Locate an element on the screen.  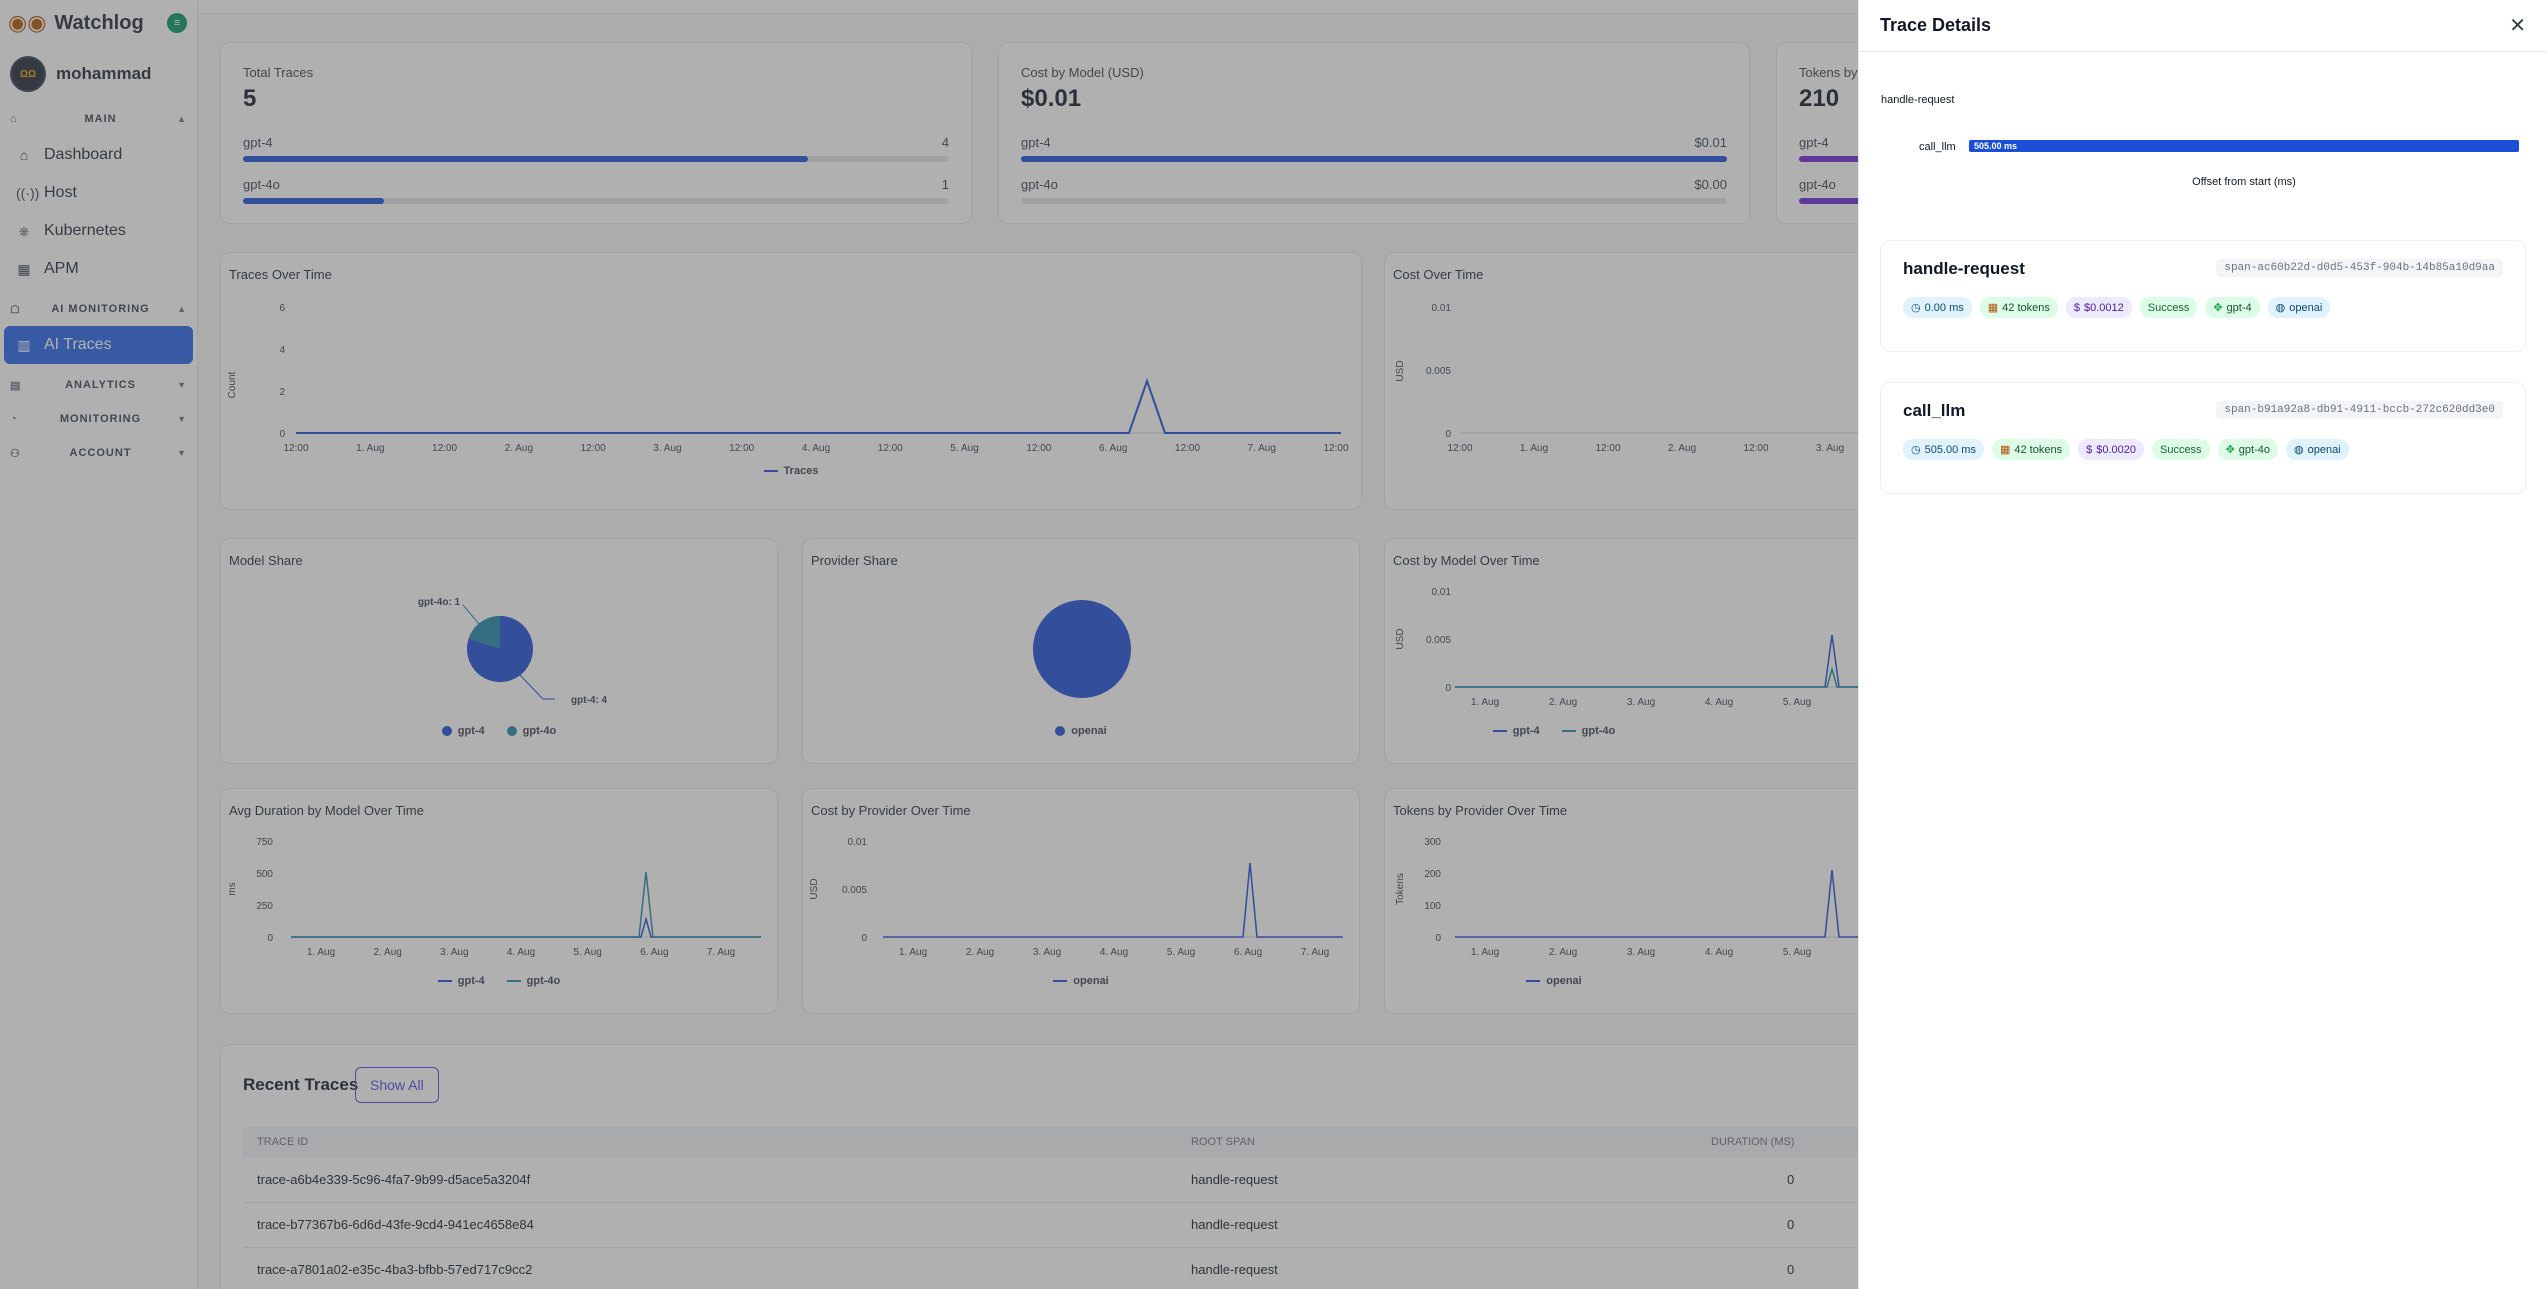
account-icon: ⚇ is located at coordinates (15, 453).